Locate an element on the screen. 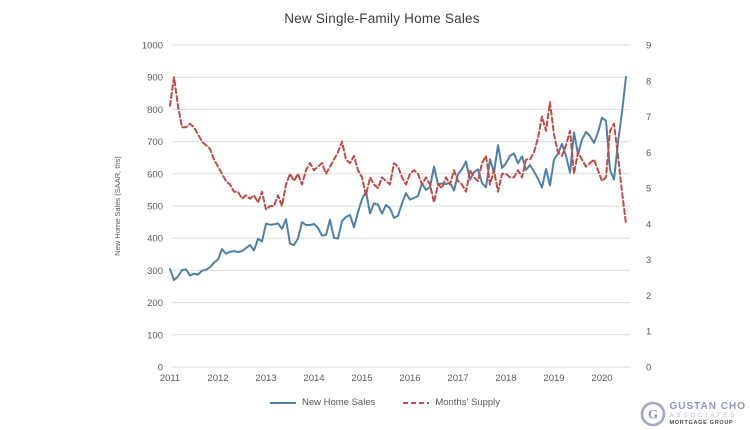 The width and height of the screenshot is (750, 430). legend-label-new-home-sales: New Home Sales is located at coordinates (338, 402).